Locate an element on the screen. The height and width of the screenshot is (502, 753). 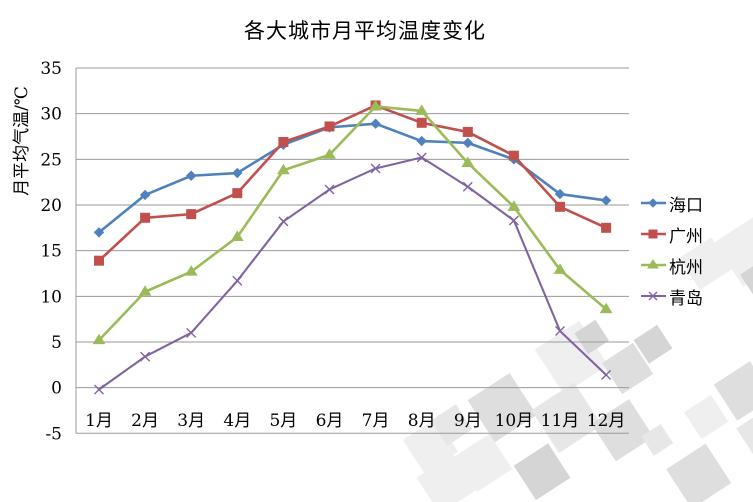
x-axis-tick-label: 10月 is located at coordinates (514, 421).